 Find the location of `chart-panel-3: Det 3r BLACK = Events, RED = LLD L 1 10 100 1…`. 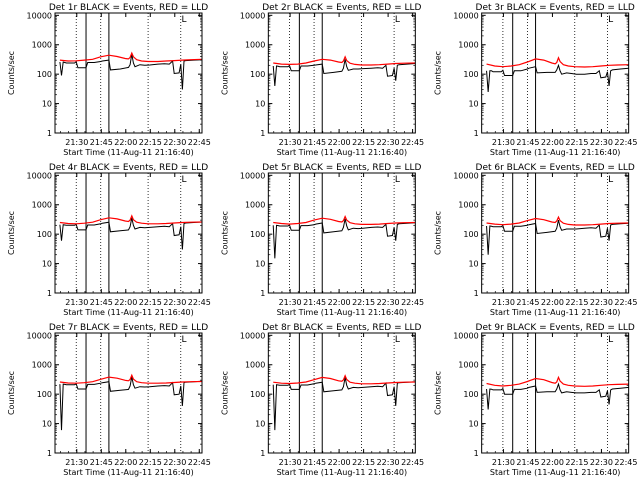

chart-panel-3: Det 3r BLACK = Events, RED = LLD L 1 10 100 1… is located at coordinates (536, 80).